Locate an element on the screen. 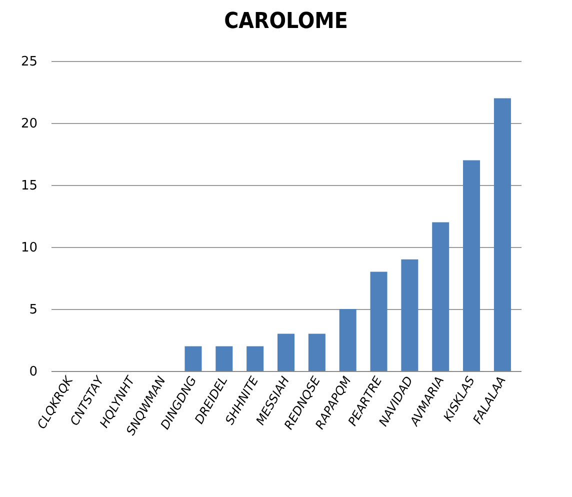 The height and width of the screenshot is (497, 572). y-tick-label: 0 is located at coordinates (33, 372).